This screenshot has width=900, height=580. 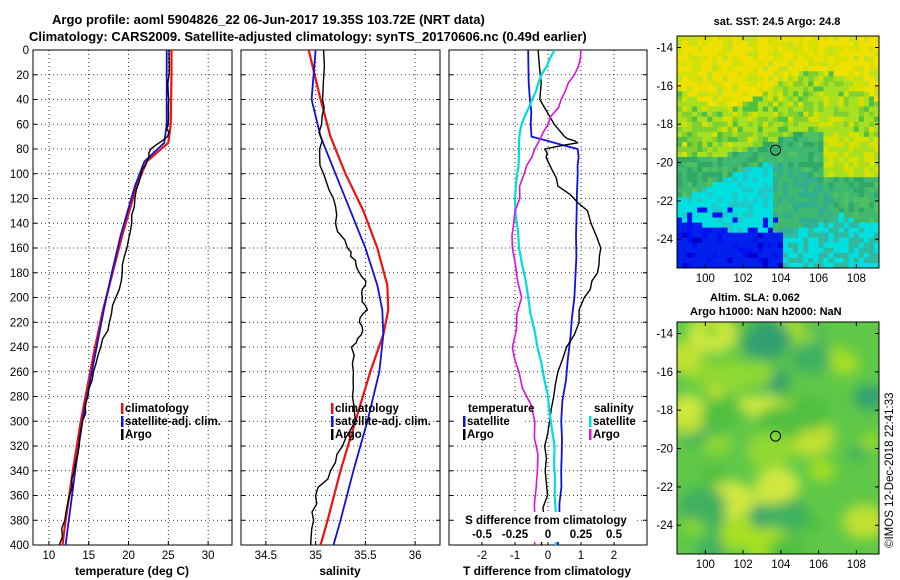 I want to click on s-difference-tick-label: -0.5, so click(x=482, y=535).